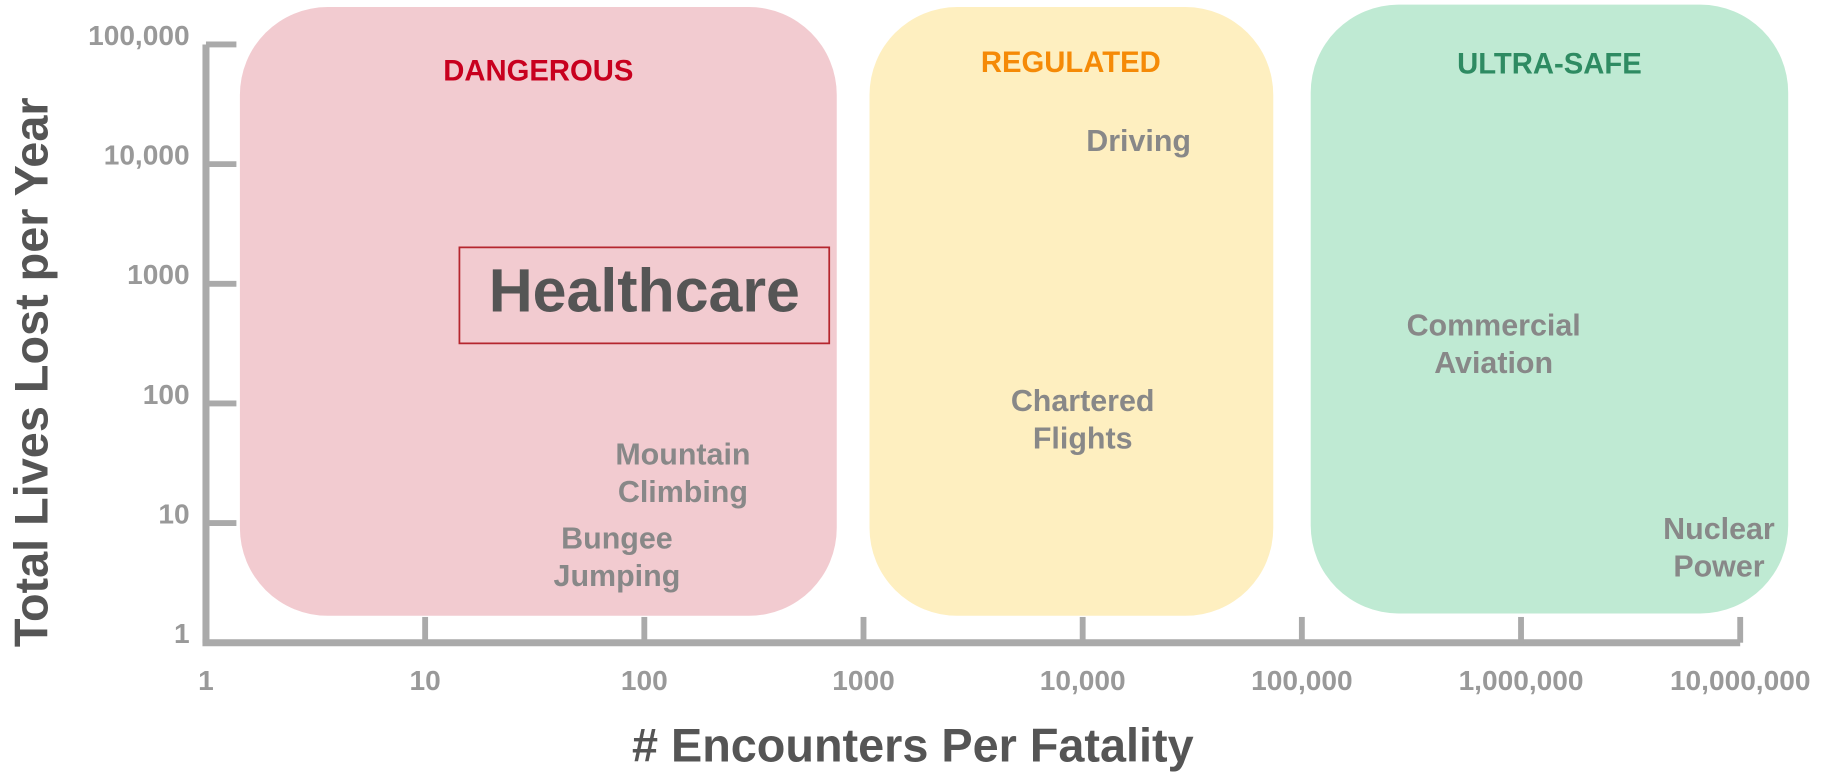 The width and height of the screenshot is (1835, 775). I want to click on x-tick-label: 100,000, so click(1301, 680).